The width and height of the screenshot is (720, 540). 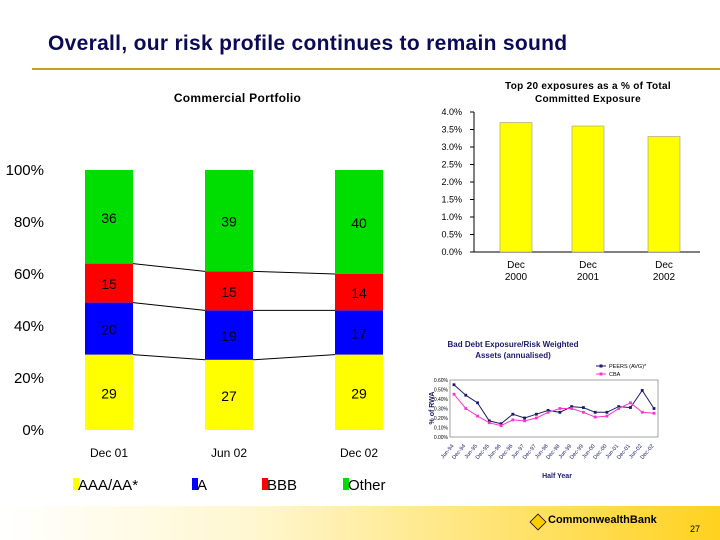 I want to click on bar-value-label: 27, so click(x=229, y=396).